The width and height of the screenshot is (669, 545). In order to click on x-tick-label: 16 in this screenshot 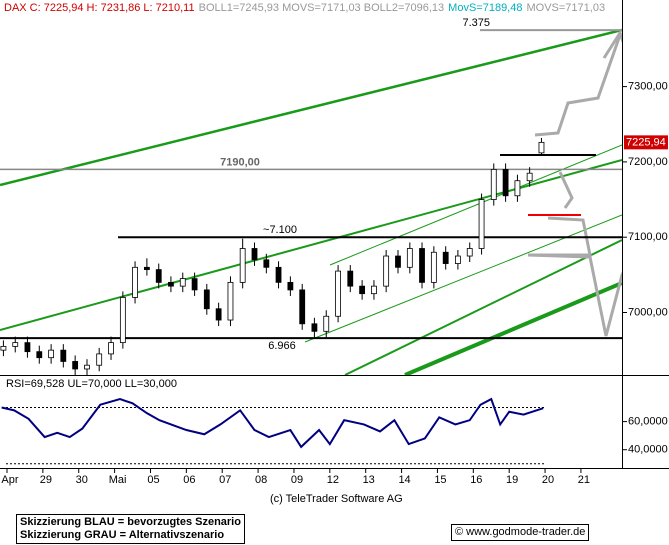, I will do `click(476, 480)`.